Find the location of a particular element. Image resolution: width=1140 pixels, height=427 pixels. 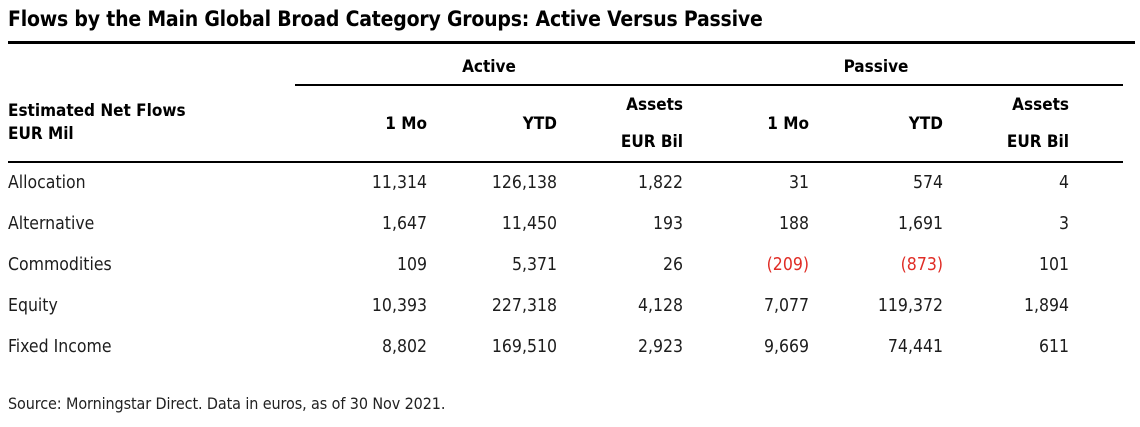

cell-value: 101 is located at coordinates (1053, 264).